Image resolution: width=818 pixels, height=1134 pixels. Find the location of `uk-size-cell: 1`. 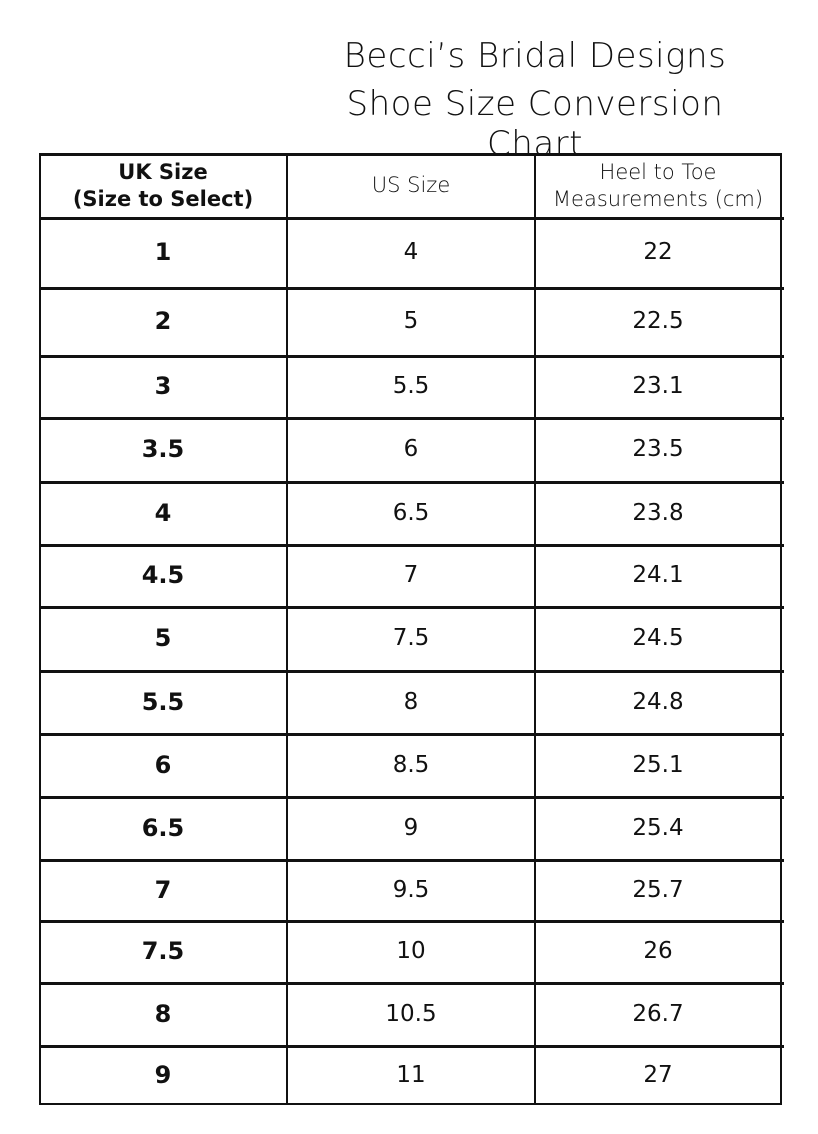

uk-size-cell: 1 is located at coordinates (163, 252).